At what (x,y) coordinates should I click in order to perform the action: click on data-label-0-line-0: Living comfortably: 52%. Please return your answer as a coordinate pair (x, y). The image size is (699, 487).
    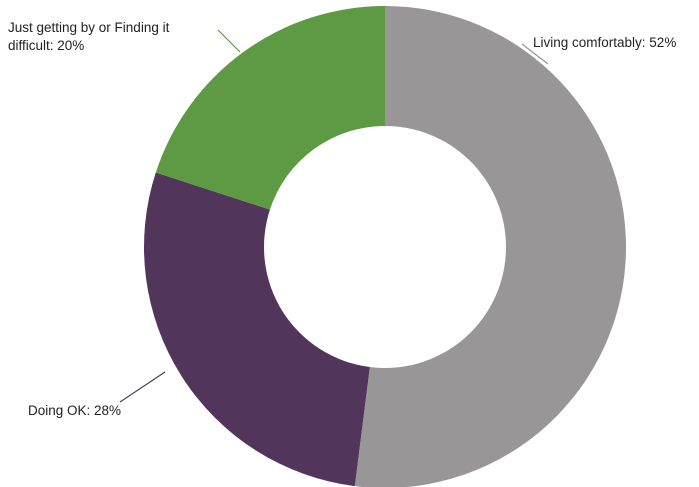
    Looking at the image, I should click on (604, 42).